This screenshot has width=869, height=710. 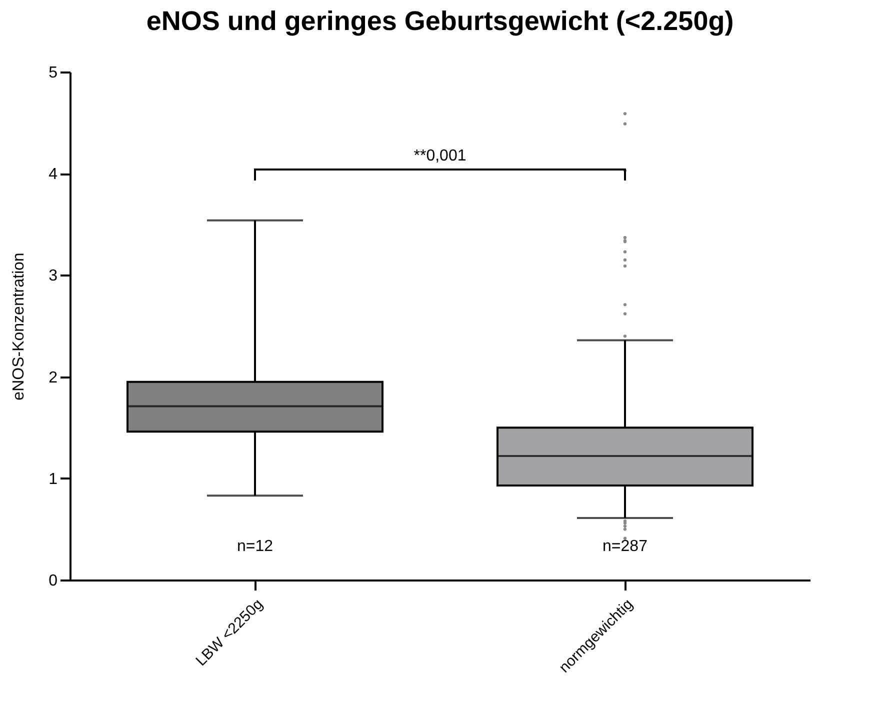 What do you see at coordinates (53, 175) in the screenshot?
I see `y-tick-label: 4` at bounding box center [53, 175].